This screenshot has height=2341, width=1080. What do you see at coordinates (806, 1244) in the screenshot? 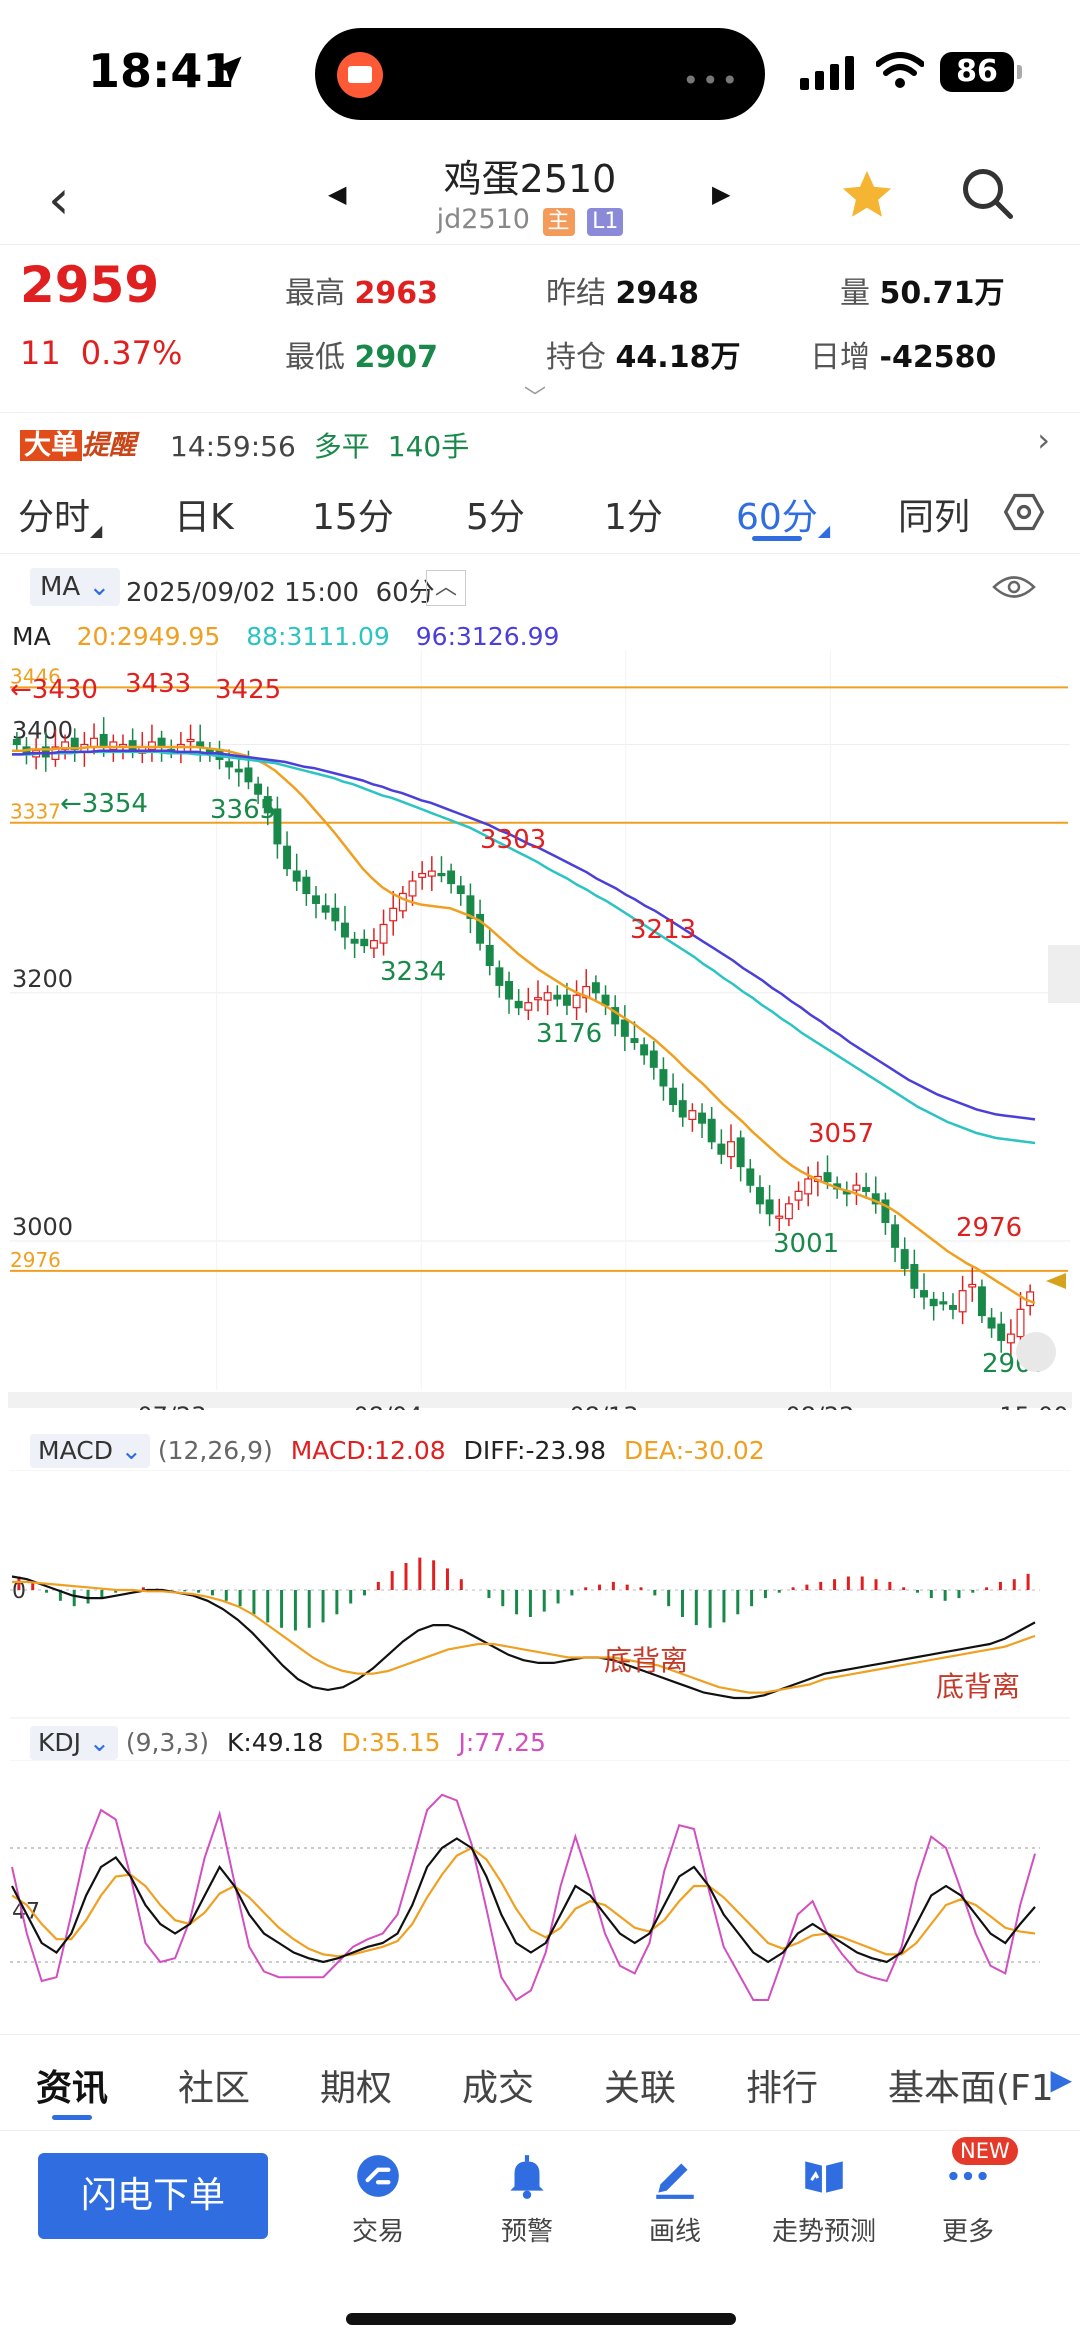
I see `price-annotation: 3001` at bounding box center [806, 1244].